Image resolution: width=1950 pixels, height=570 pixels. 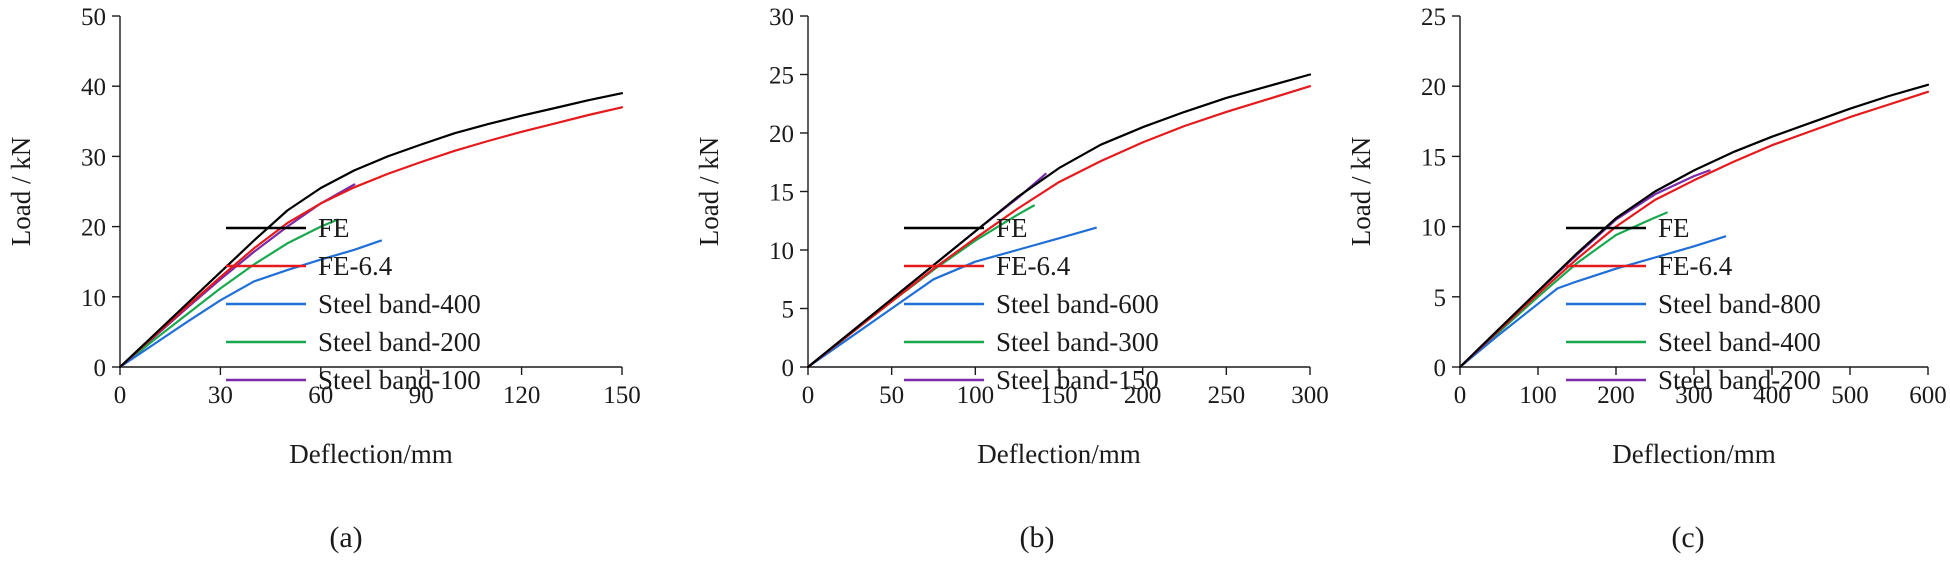 I want to click on x-tick-label: 600, so click(x=1928, y=395).